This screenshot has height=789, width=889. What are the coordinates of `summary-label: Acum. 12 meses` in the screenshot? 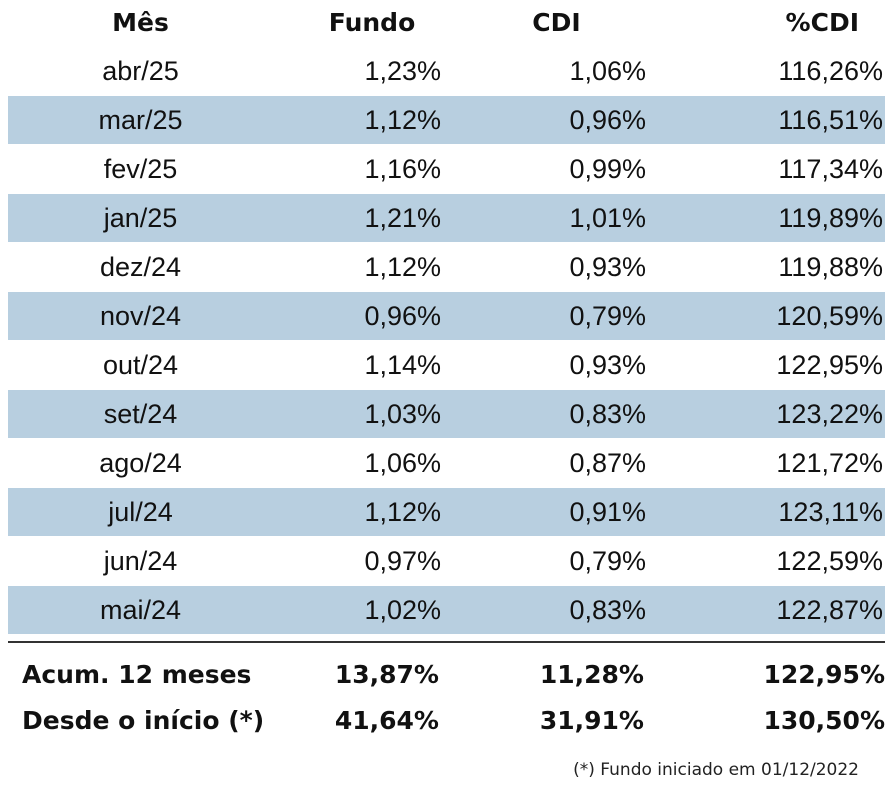 It's located at (137, 674).